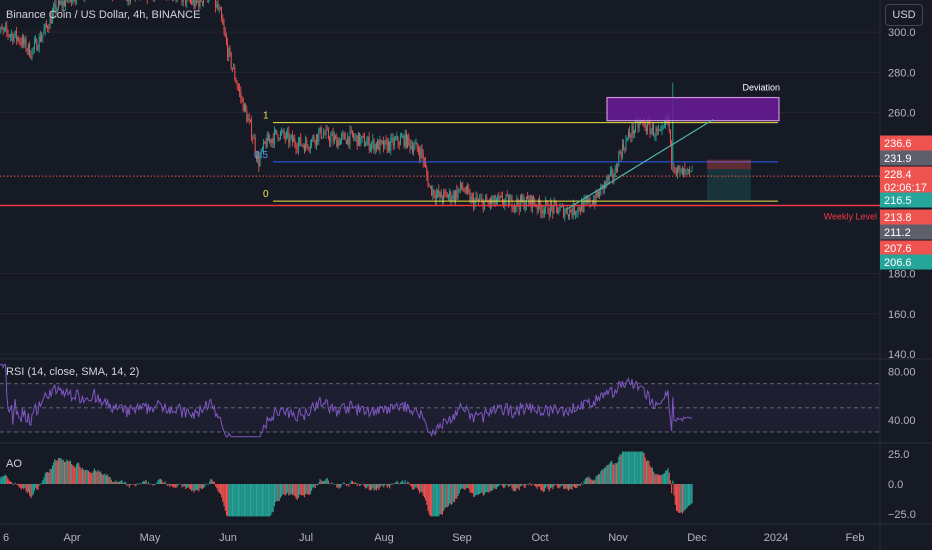  I want to click on x-tick-label: Jul, so click(306, 538).